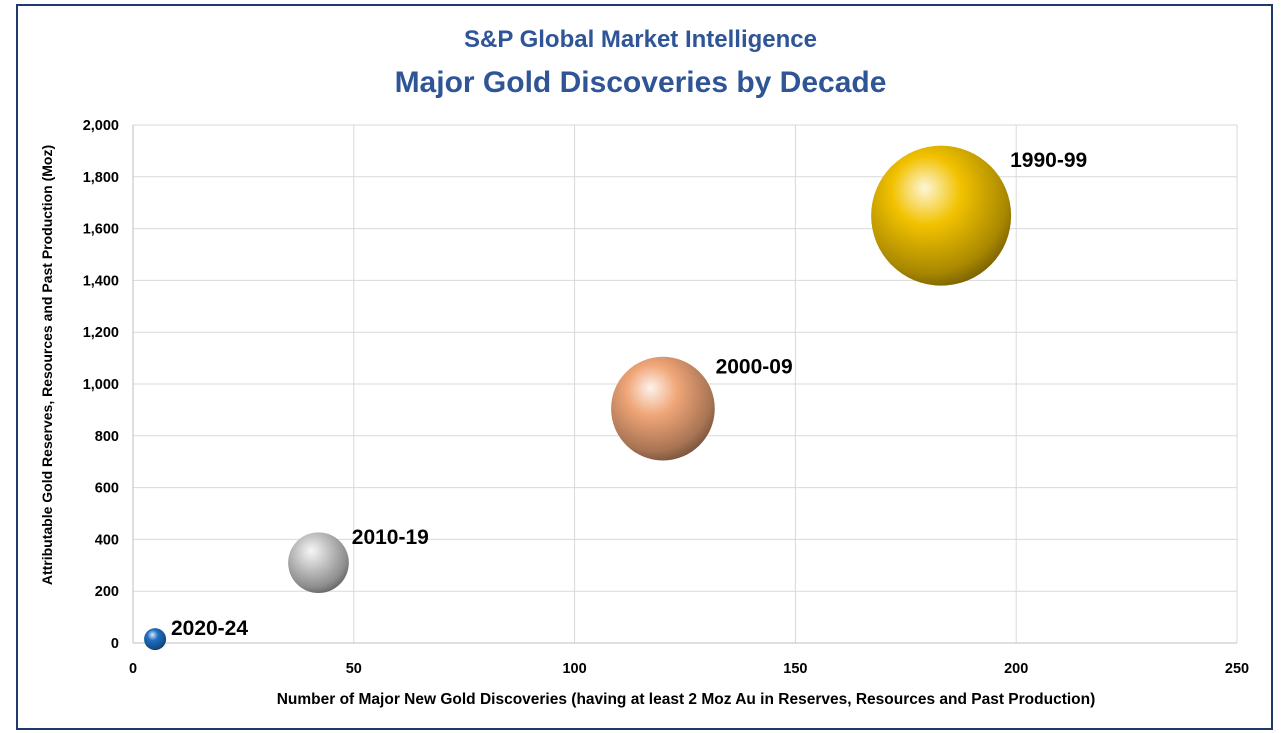 Image resolution: width=1281 pixels, height=733 pixels. Describe the element at coordinates (354, 669) in the screenshot. I see `x-tick-label: 50` at that location.